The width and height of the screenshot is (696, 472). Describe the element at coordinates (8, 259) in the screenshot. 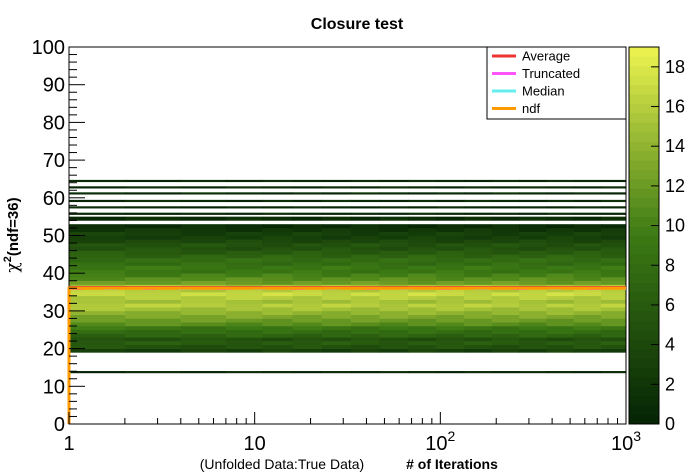

I see `y-axis-label-sup: 2` at that location.